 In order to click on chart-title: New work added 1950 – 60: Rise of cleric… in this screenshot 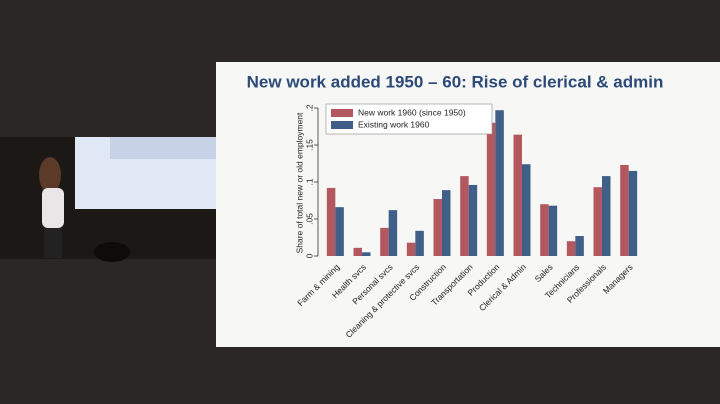, I will do `click(455, 81)`.